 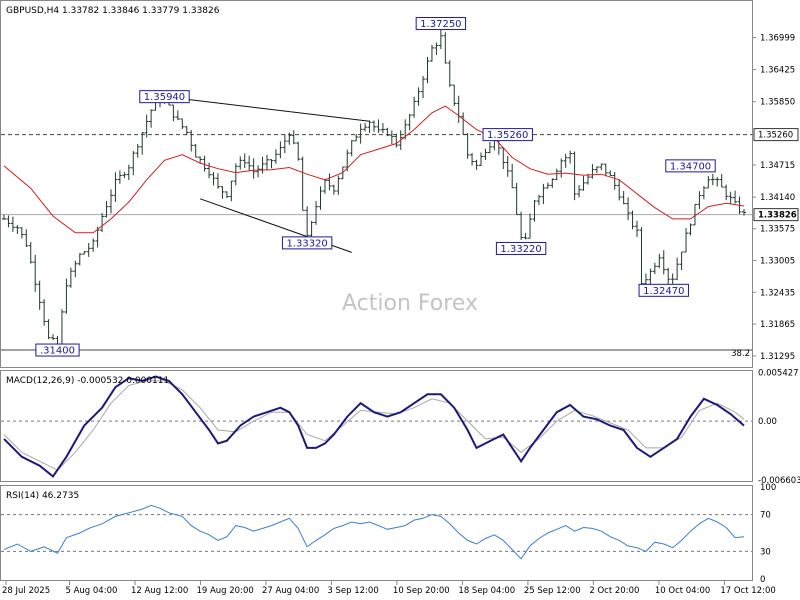 What do you see at coordinates (290, 591) in the screenshot?
I see `time-tick-label: 27 Aug 04:00` at bounding box center [290, 591].